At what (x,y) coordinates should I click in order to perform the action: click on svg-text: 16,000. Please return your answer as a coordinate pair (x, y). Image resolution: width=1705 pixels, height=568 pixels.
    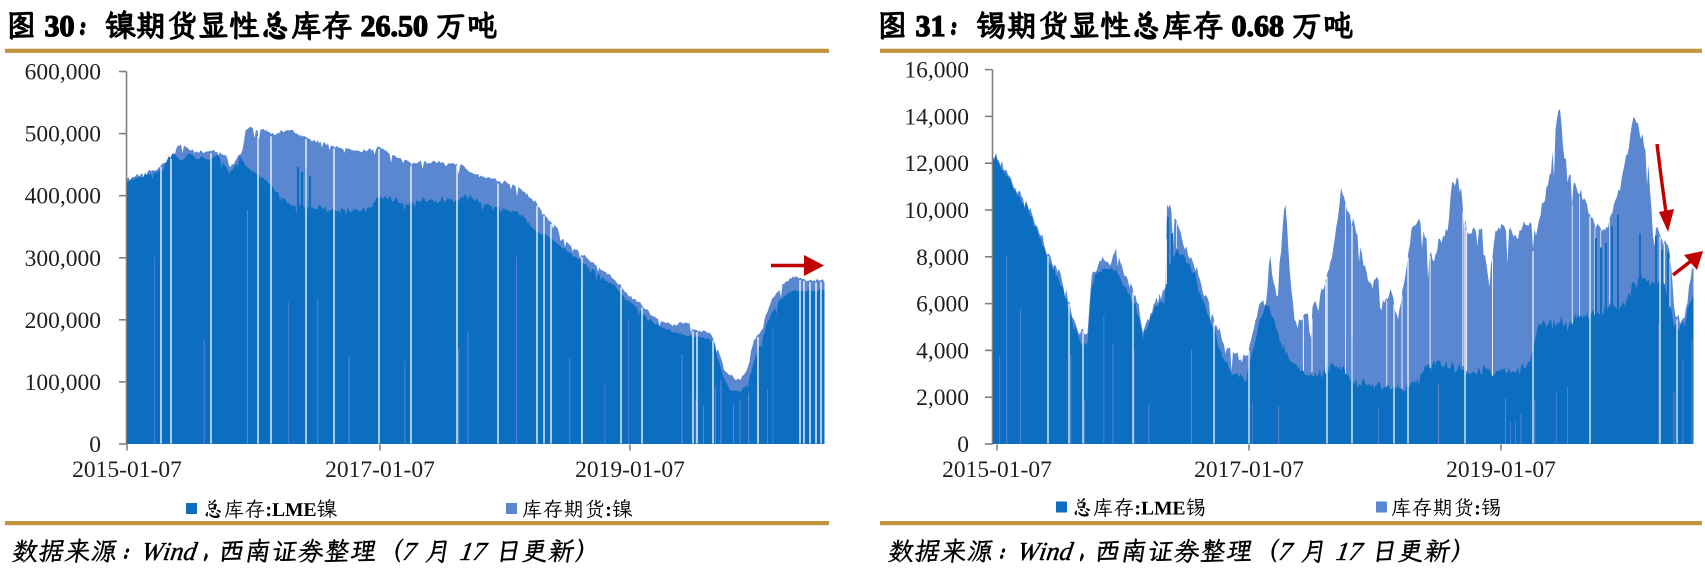
    Looking at the image, I should click on (936, 71).